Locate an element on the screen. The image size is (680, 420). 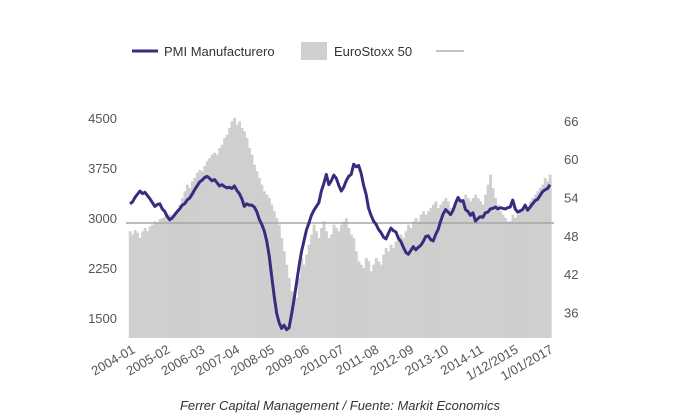
right-axis-ticks: 36 42 48 54 60 66 is located at coordinates (571, 217).